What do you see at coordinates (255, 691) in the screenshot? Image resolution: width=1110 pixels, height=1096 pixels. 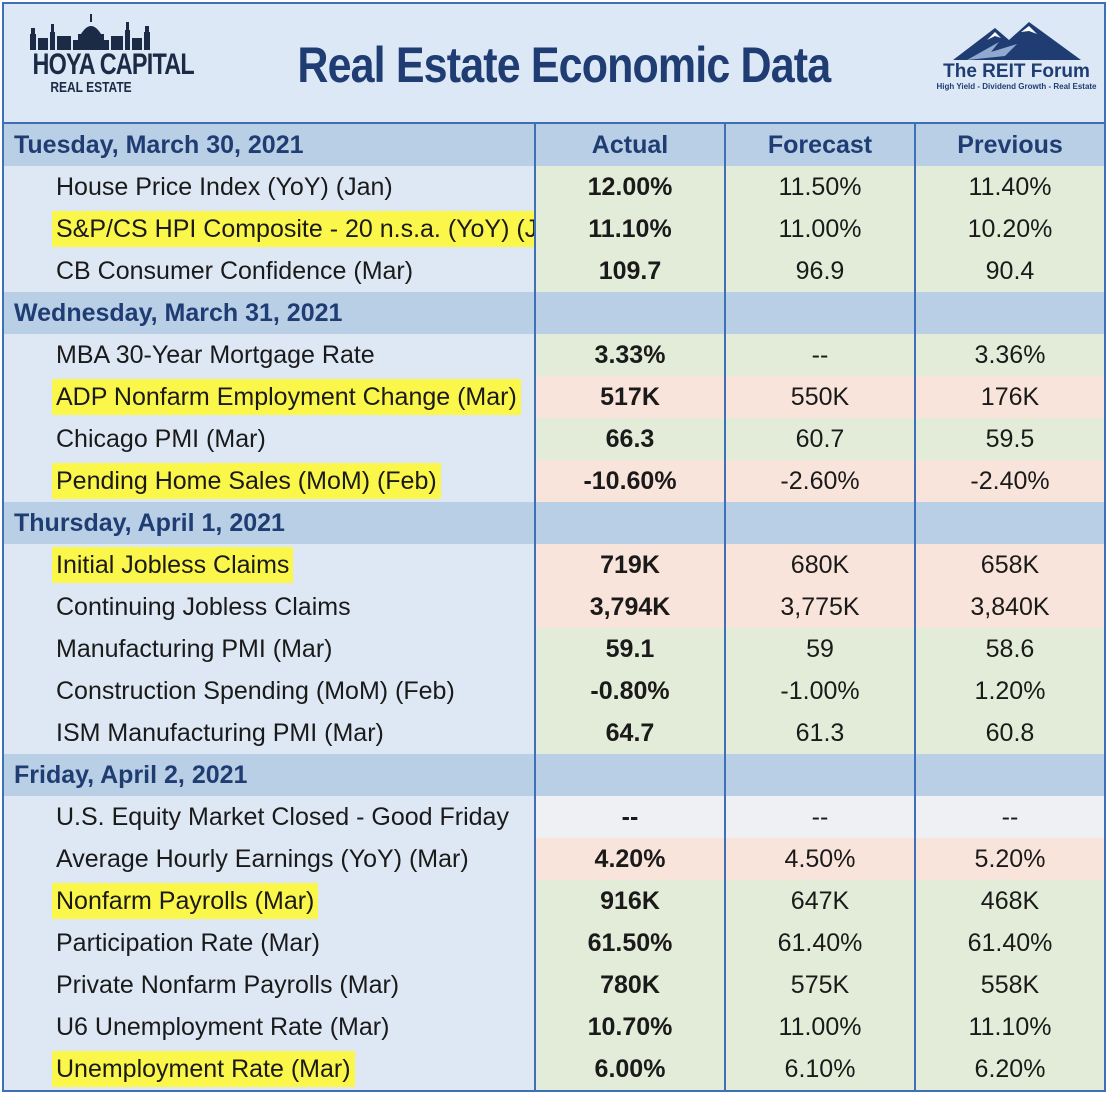 I see `indicator-name: Construction Spending (MoM) (Feb)` at bounding box center [255, 691].